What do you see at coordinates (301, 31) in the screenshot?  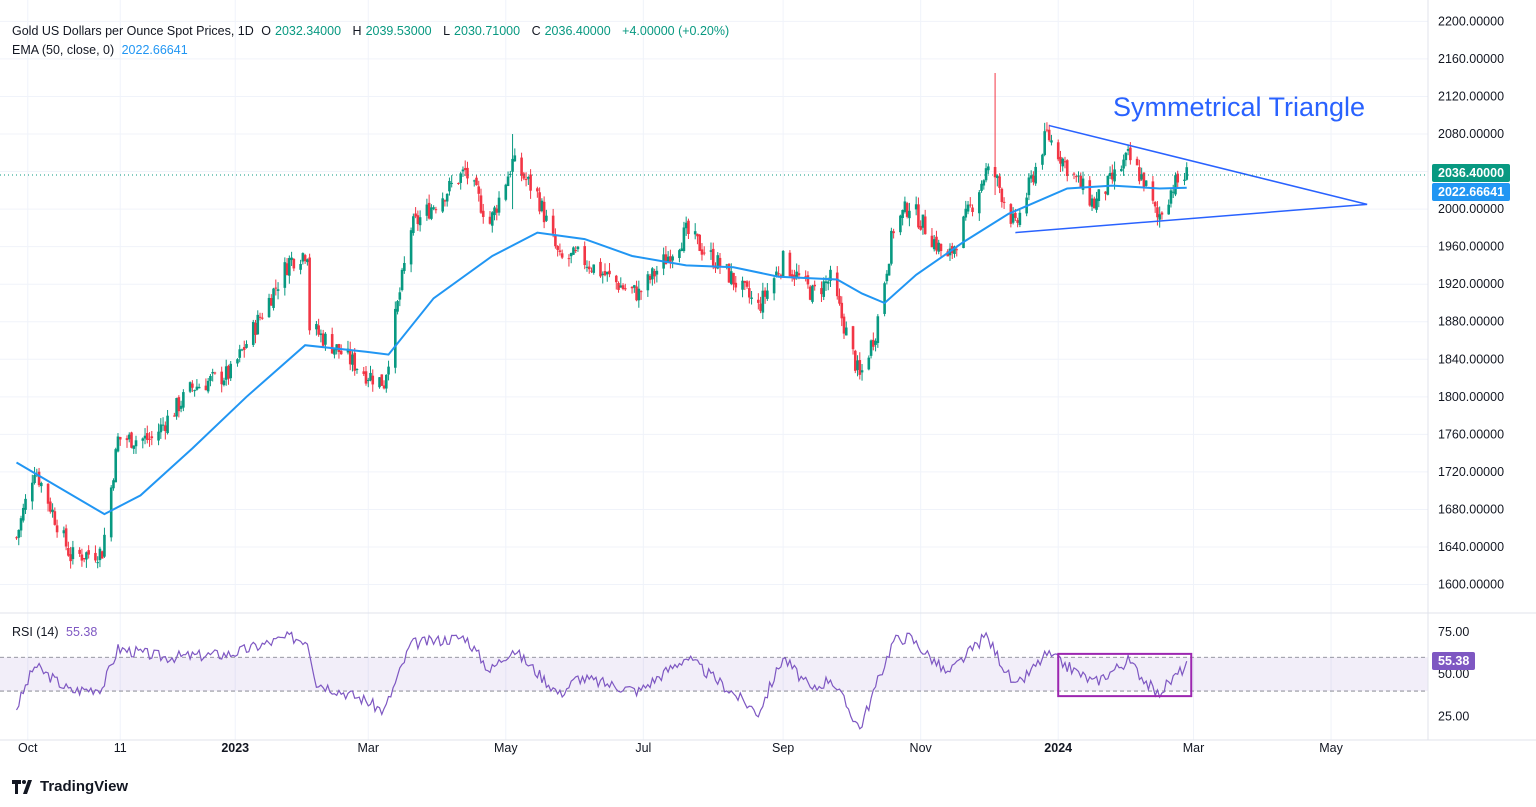 I see `ohlc-open: O 2032.34000` at bounding box center [301, 31].